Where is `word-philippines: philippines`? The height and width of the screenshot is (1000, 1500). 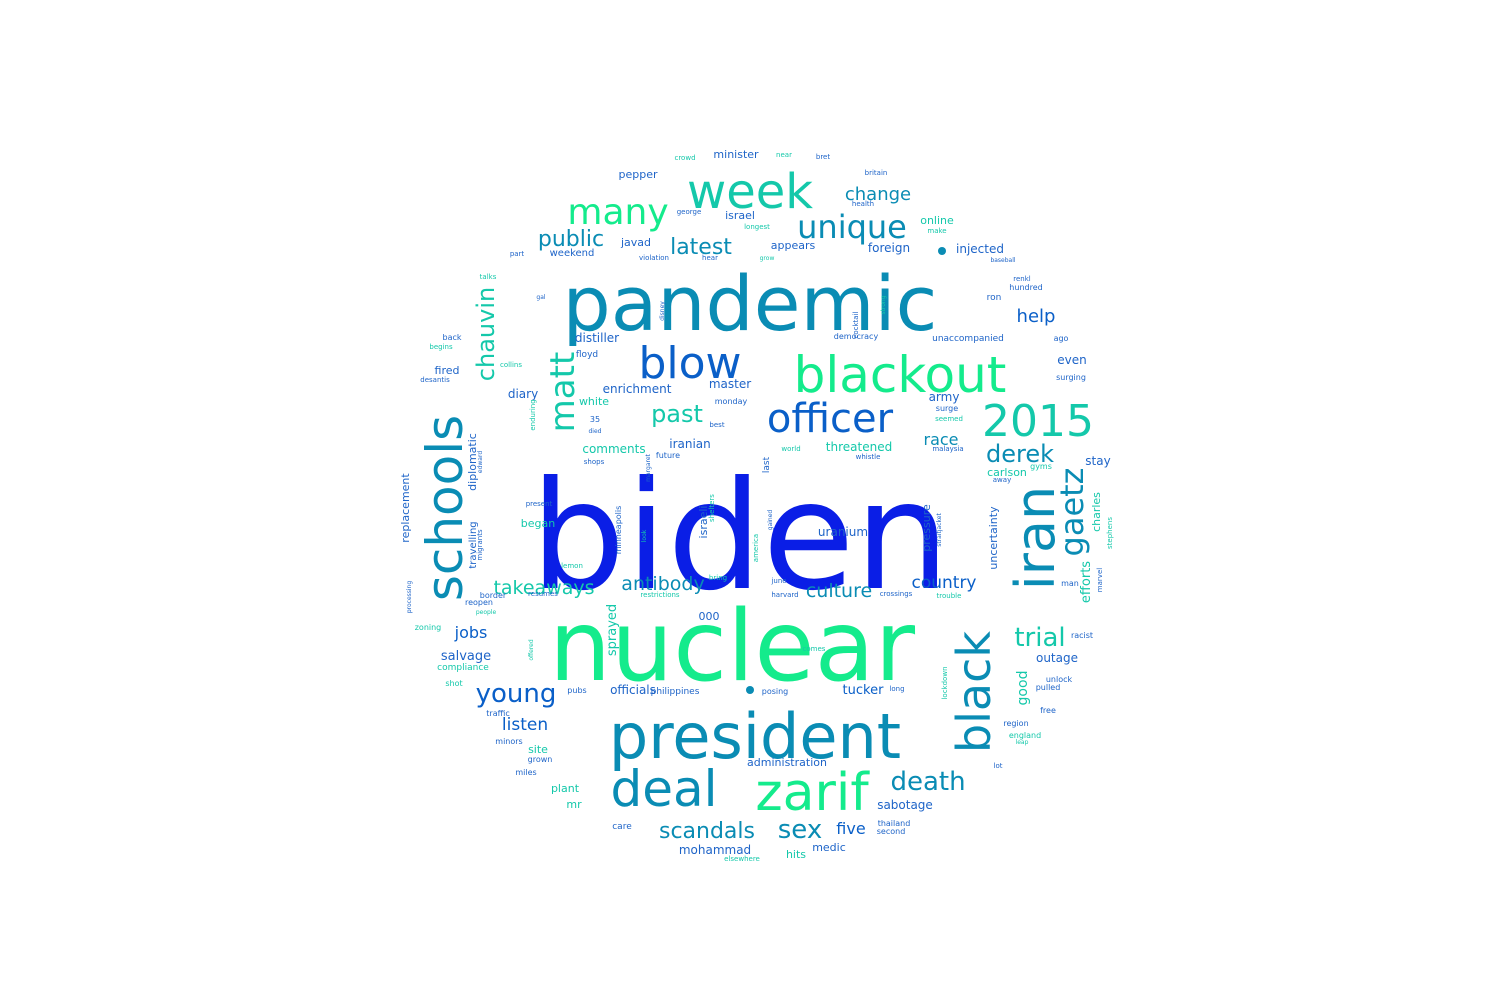
word-philippines: philippines is located at coordinates (675, 692).